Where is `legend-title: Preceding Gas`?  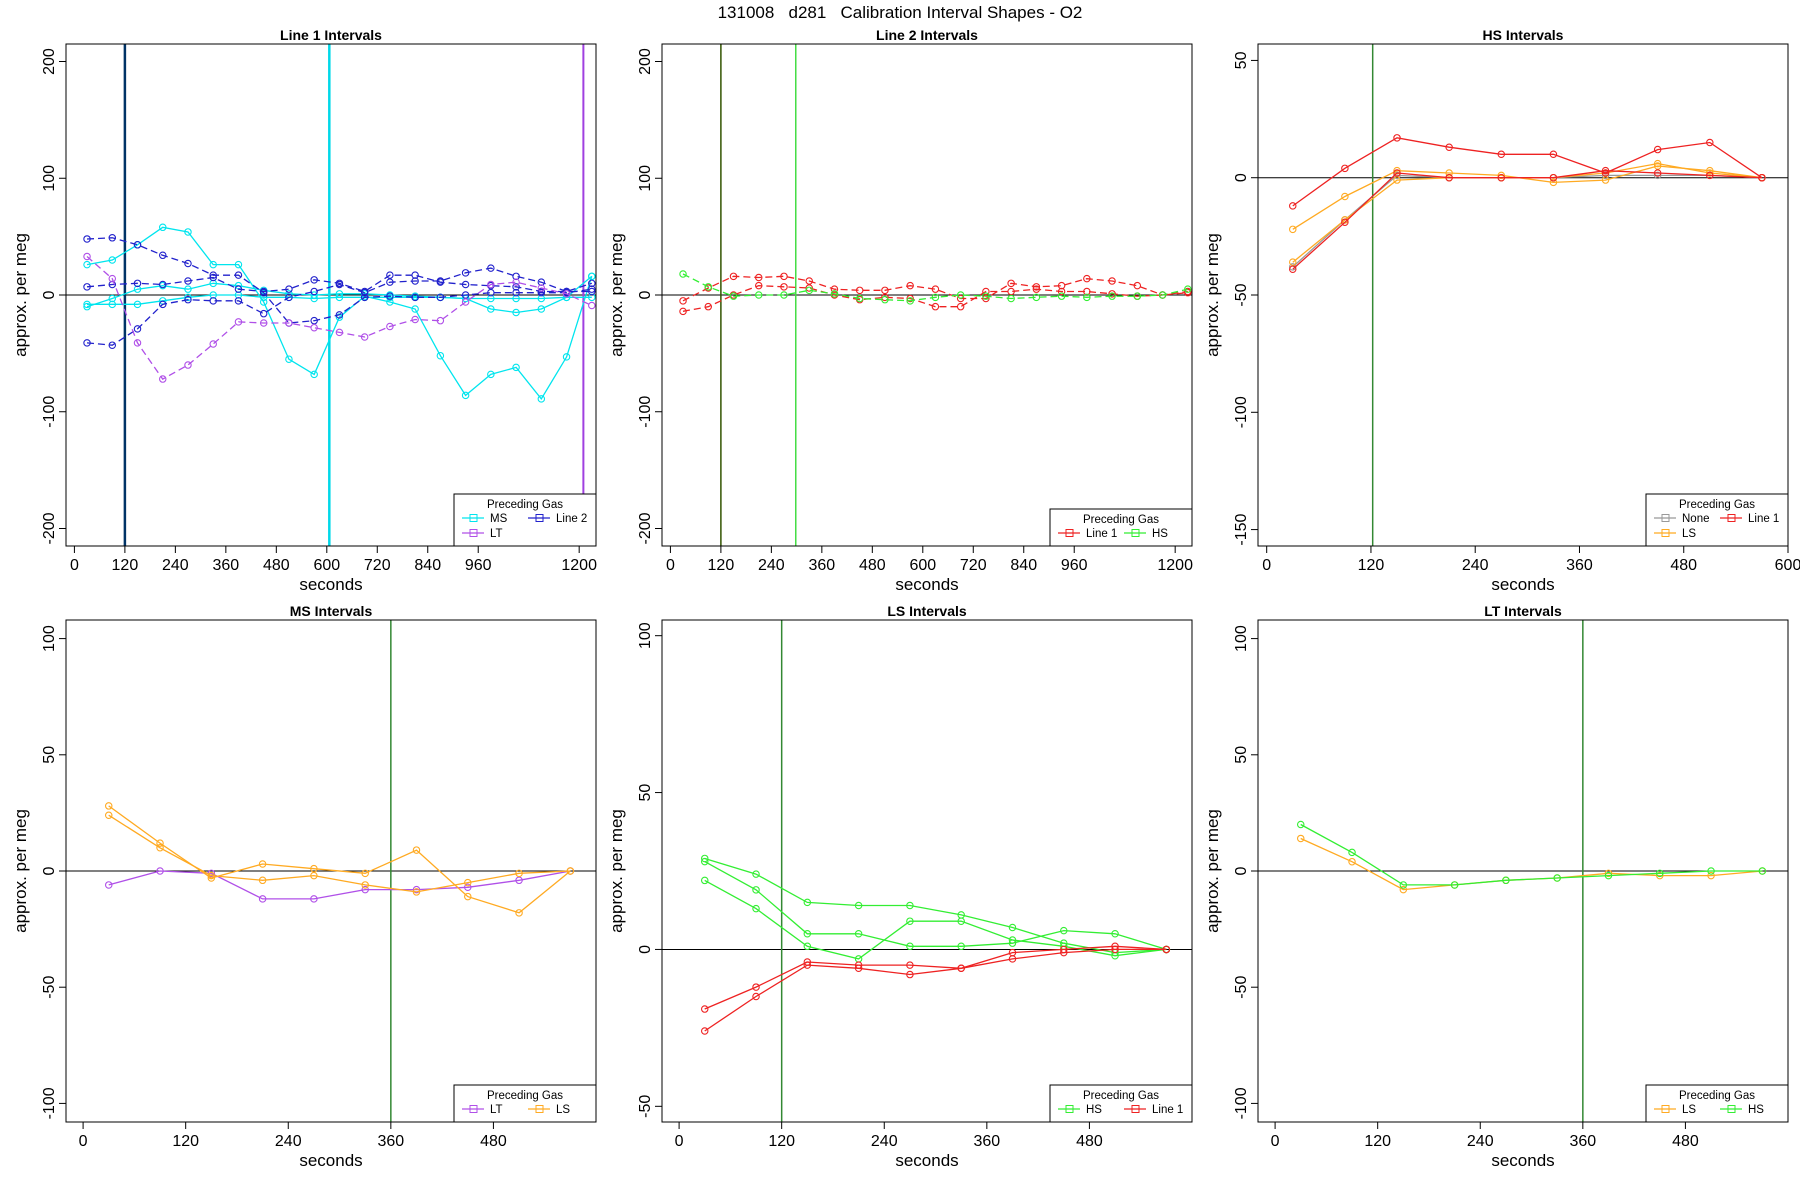 legend-title: Preceding Gas is located at coordinates (1121, 520).